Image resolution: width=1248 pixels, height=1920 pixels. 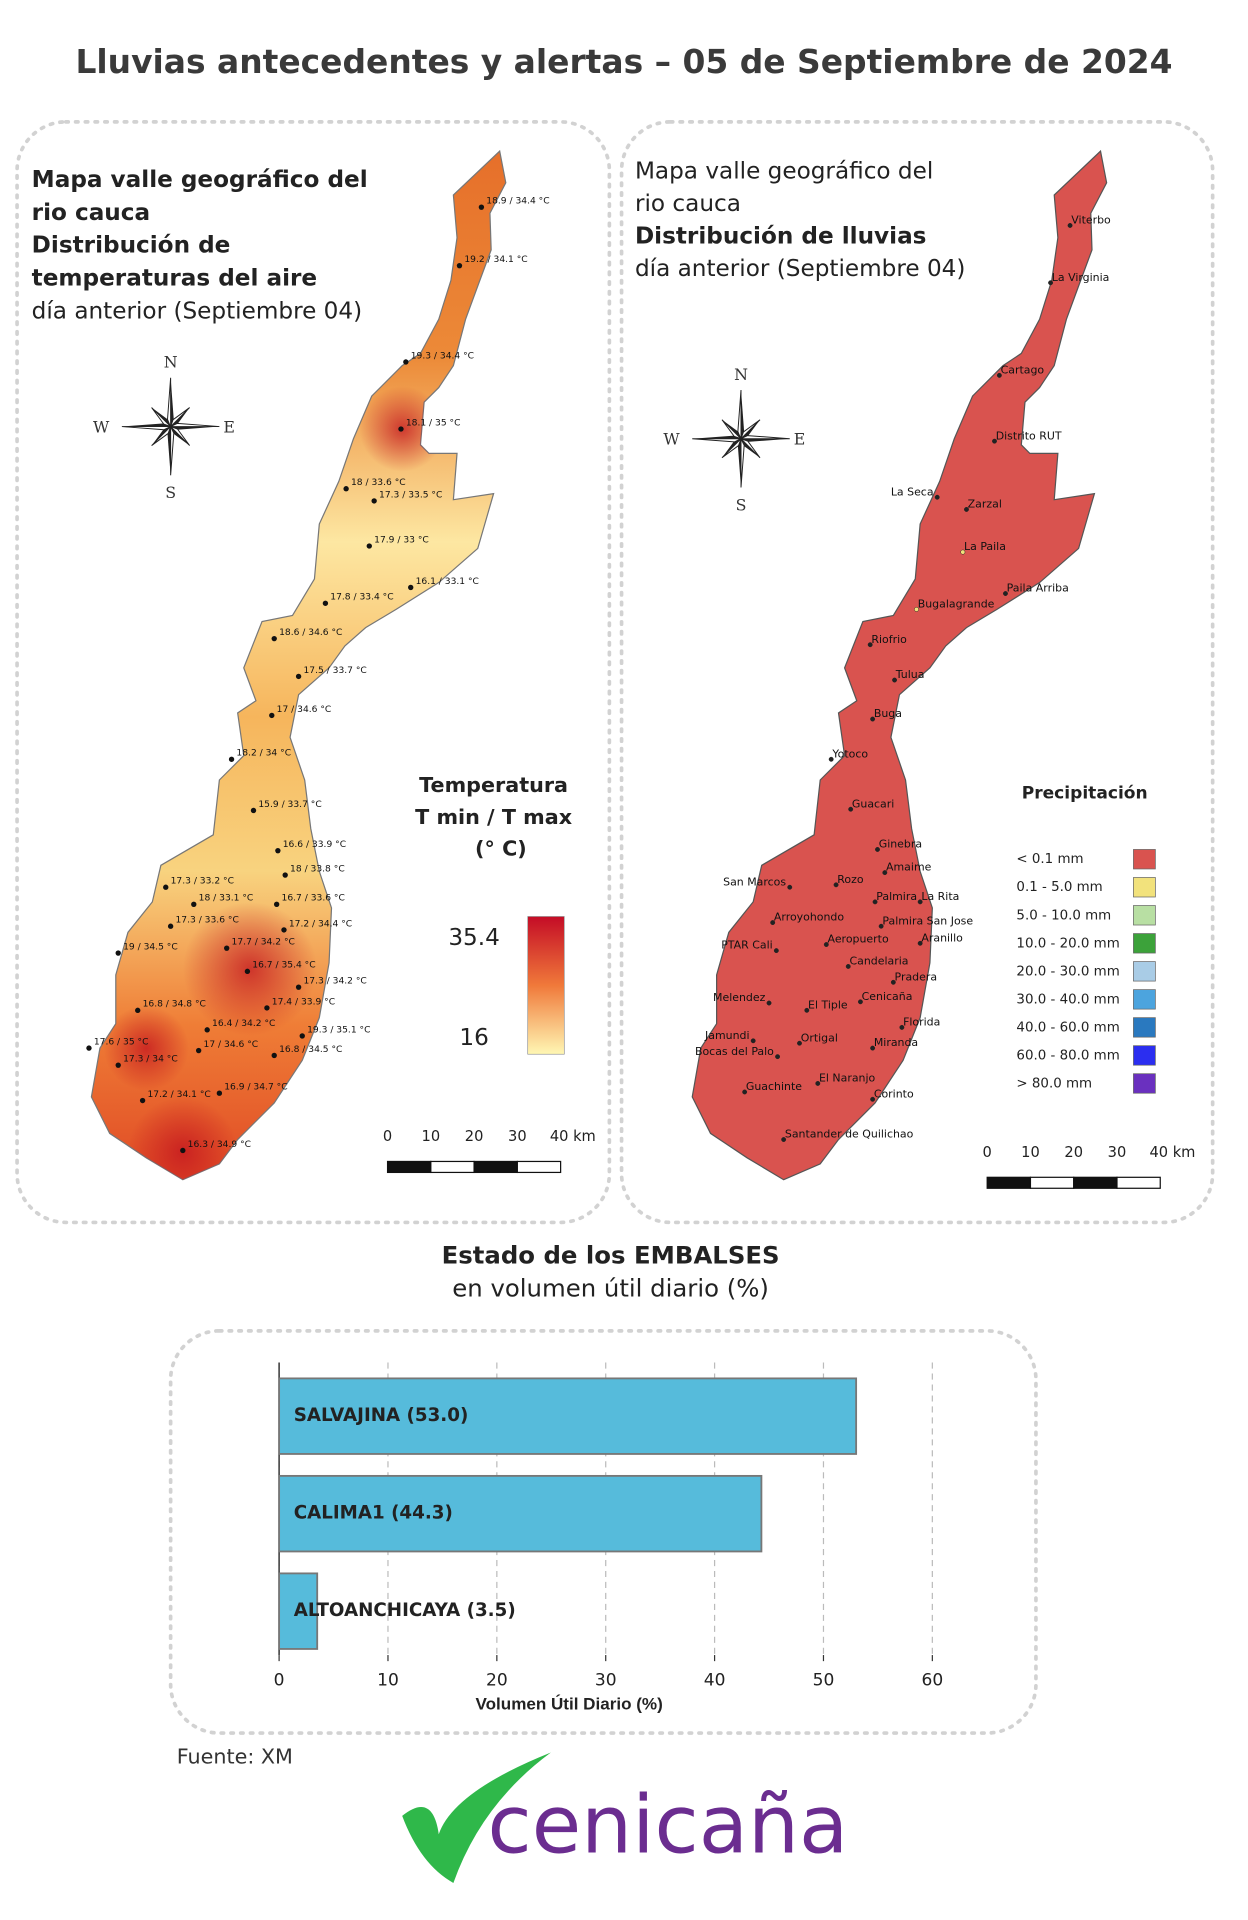 What do you see at coordinates (896, 1042) in the screenshot?
I see `place-label: Miranda` at bounding box center [896, 1042].